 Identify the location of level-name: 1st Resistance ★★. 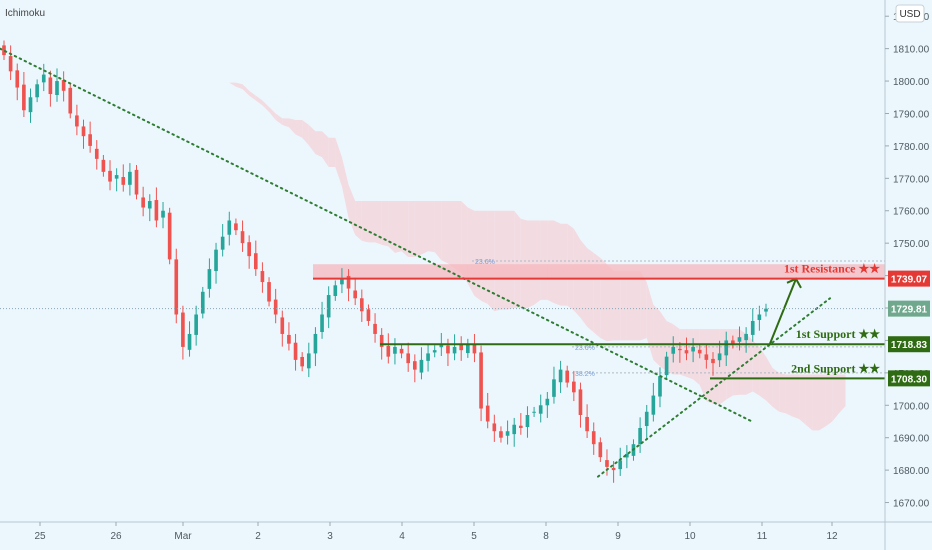
(832, 269).